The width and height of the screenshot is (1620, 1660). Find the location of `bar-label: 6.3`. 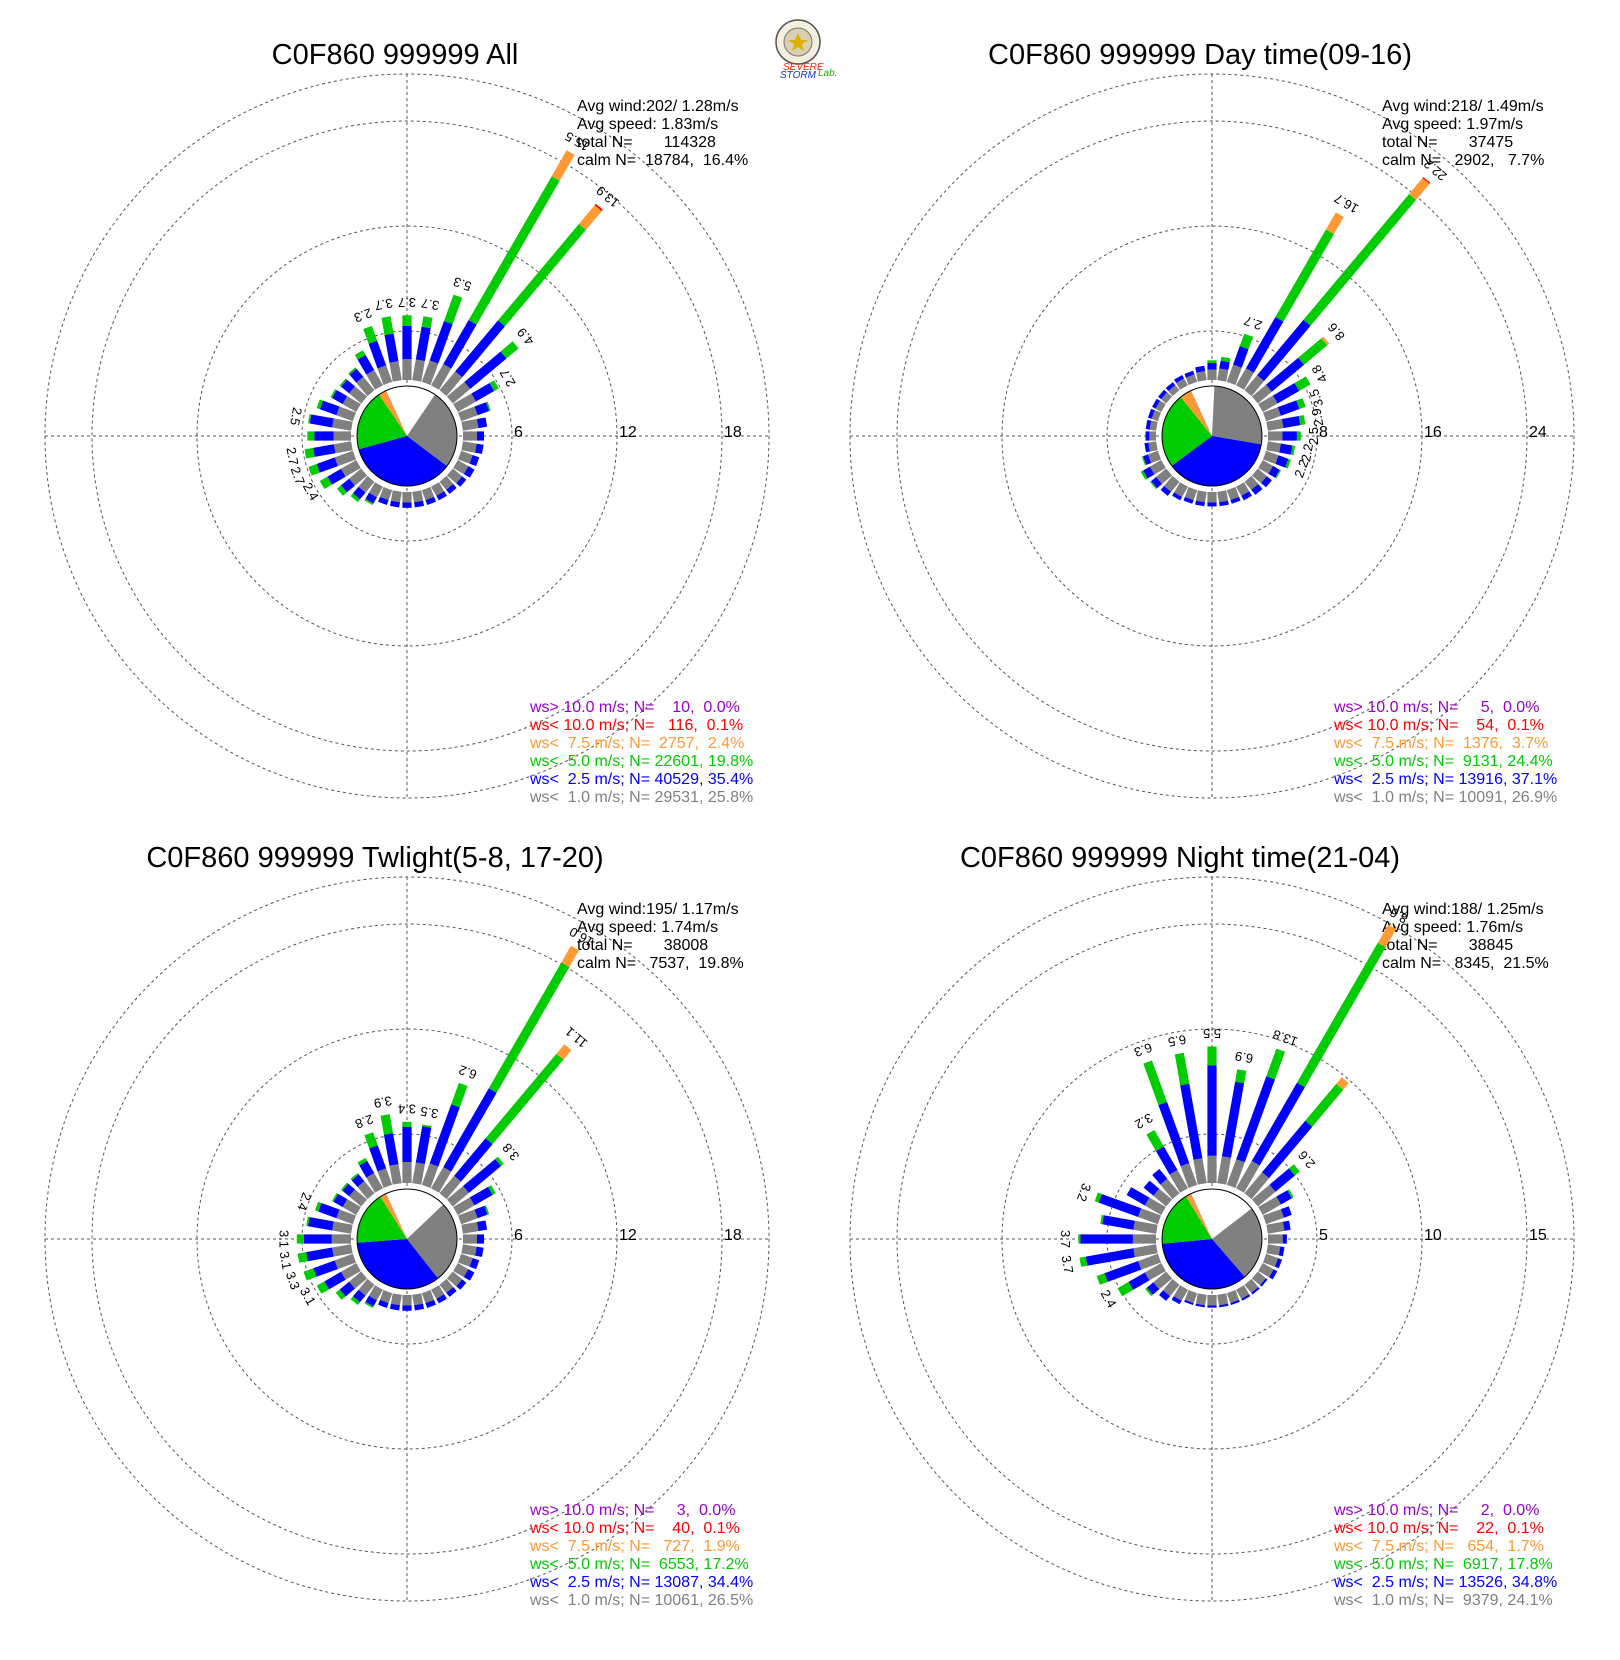

bar-label: 6.3 is located at coordinates (1143, 1050).